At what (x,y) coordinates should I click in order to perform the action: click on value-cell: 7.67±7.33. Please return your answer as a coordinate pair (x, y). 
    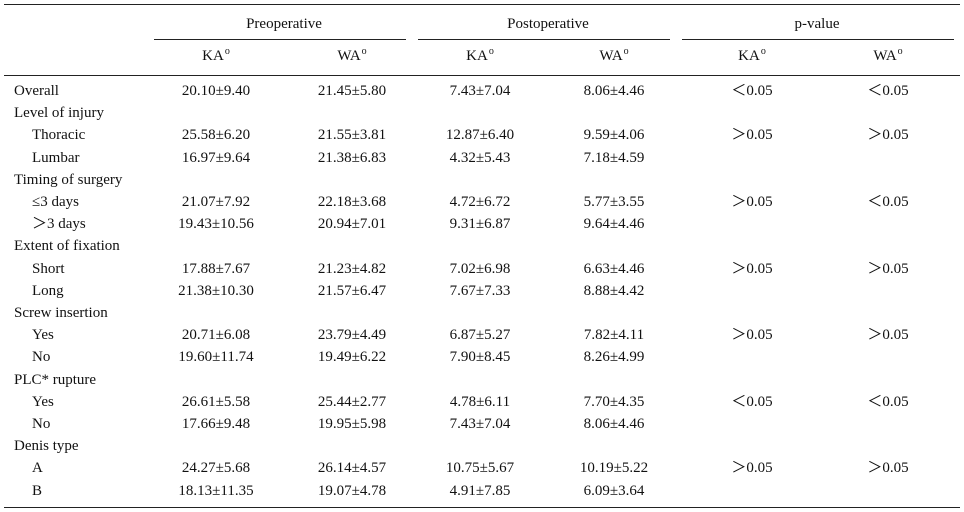
    Looking at the image, I should click on (480, 290).